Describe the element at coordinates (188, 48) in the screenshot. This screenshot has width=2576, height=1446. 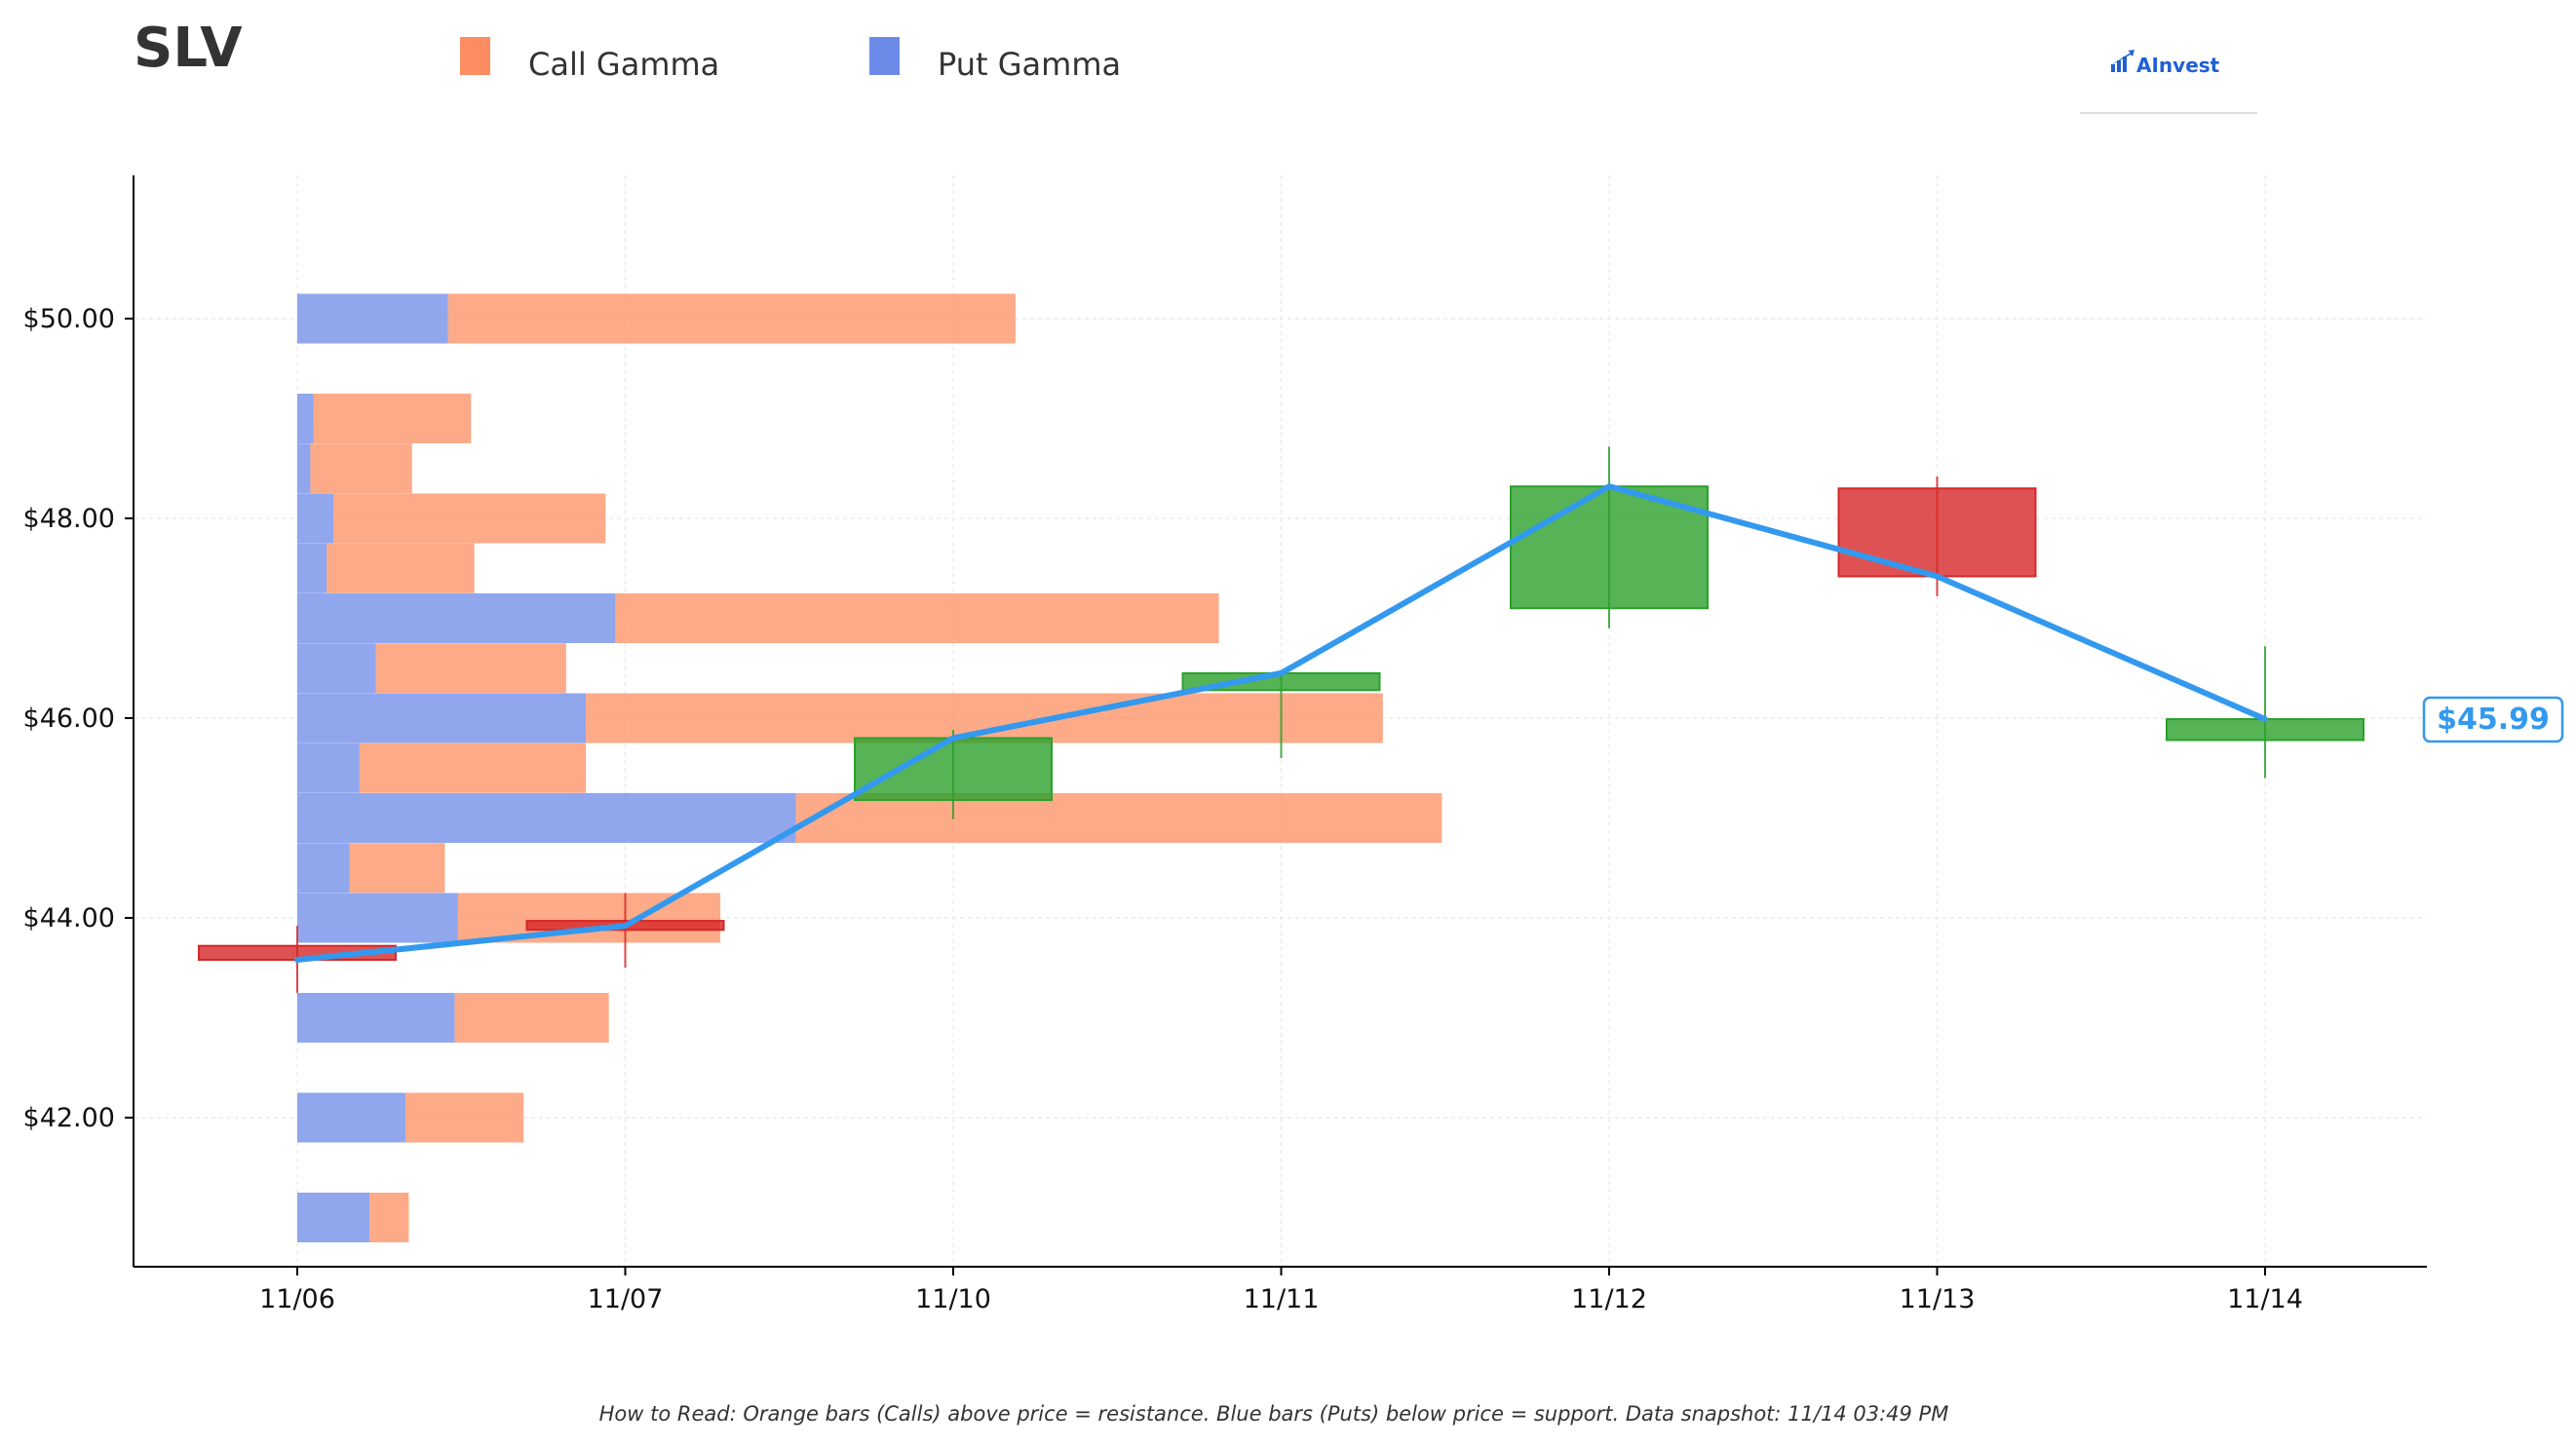
I see `ticker-title: SLV` at that location.